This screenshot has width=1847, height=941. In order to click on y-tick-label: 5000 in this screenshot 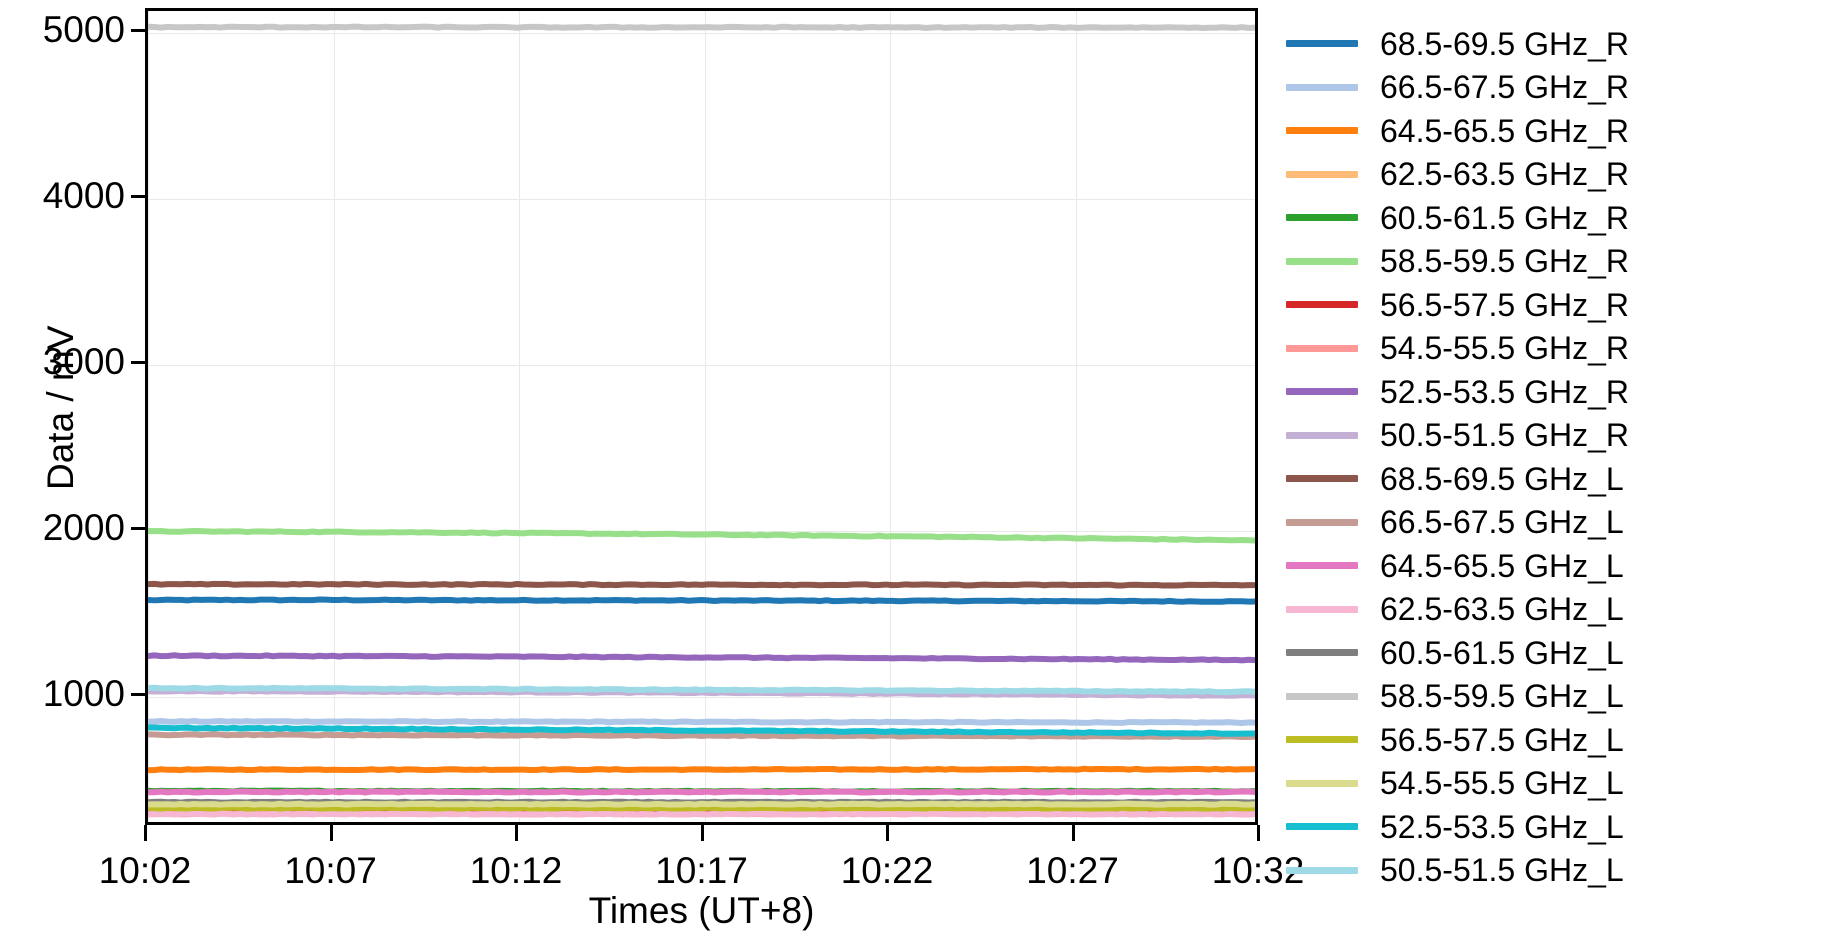, I will do `click(83, 29)`.